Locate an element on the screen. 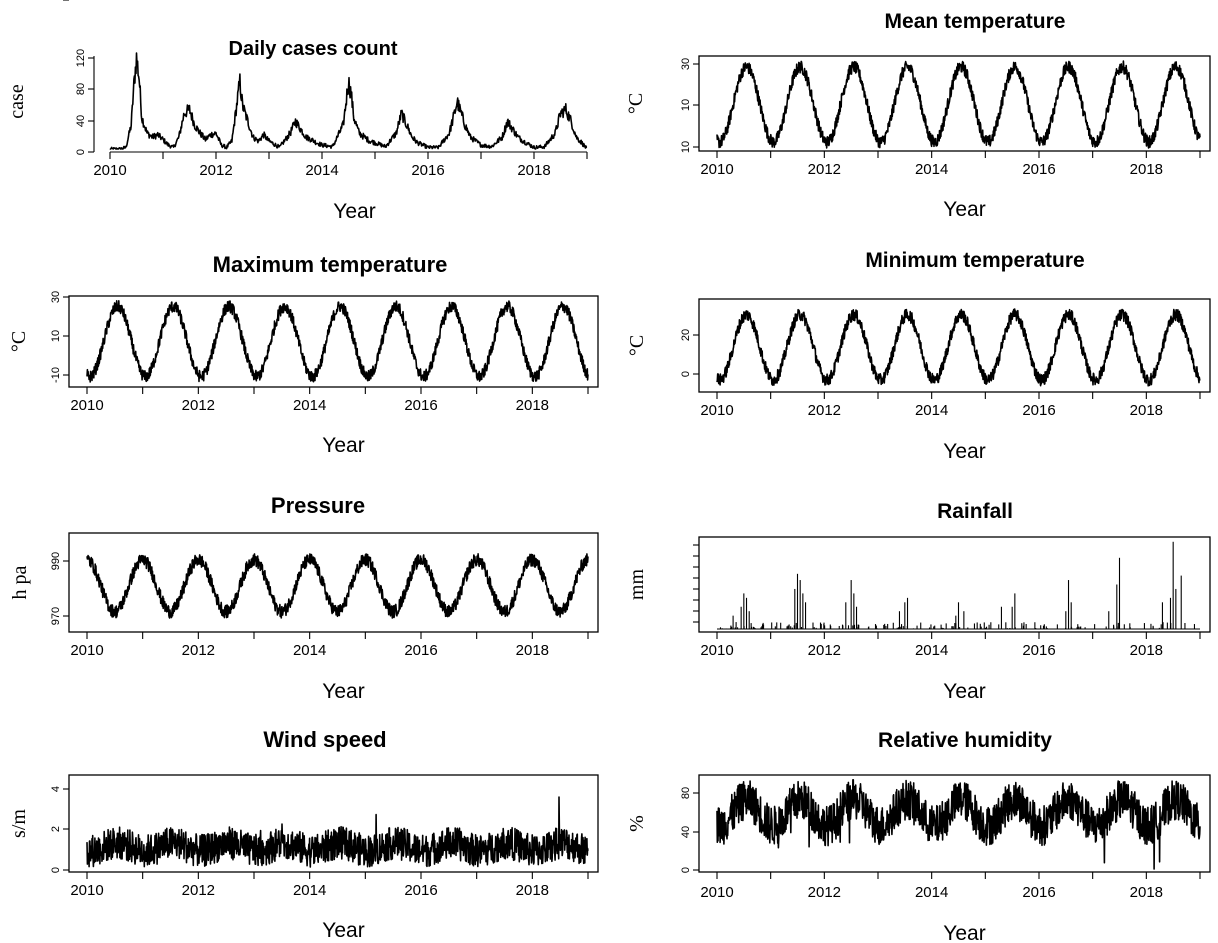  y-tick-label: 120 is located at coordinates (81, 58).